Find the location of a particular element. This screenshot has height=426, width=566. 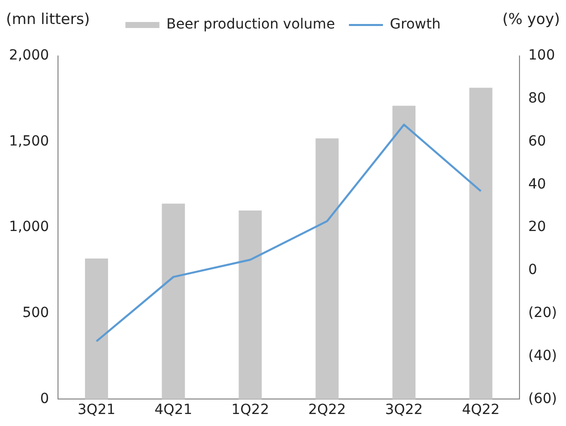

y2-axis-title: (% yoy) is located at coordinates (531, 19).